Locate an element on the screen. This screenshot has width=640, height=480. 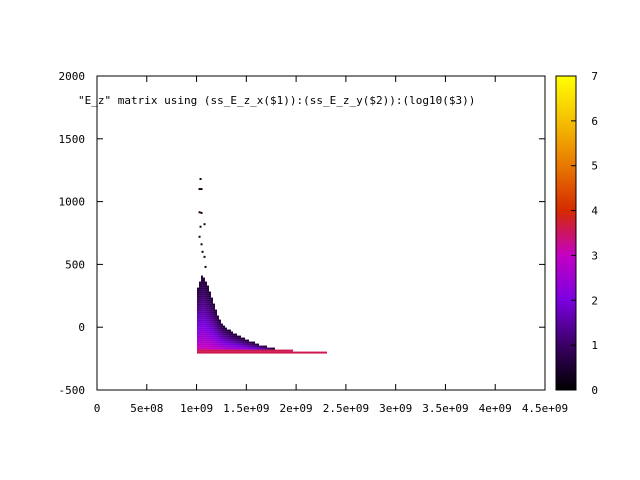
x-tick-label: 4.5e+09 is located at coordinates (545, 408).